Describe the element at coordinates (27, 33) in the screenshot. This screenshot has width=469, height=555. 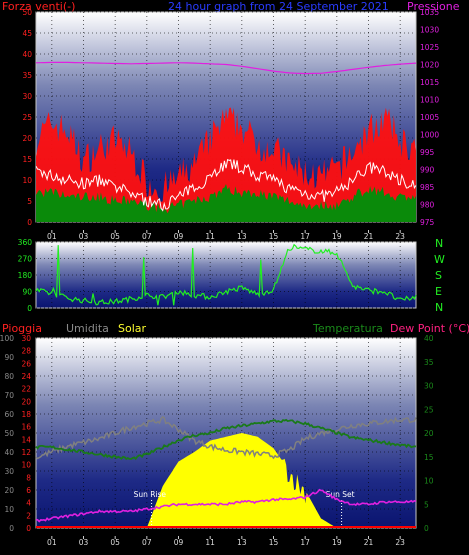
I see `wind-ytick-label: 45` at that location.